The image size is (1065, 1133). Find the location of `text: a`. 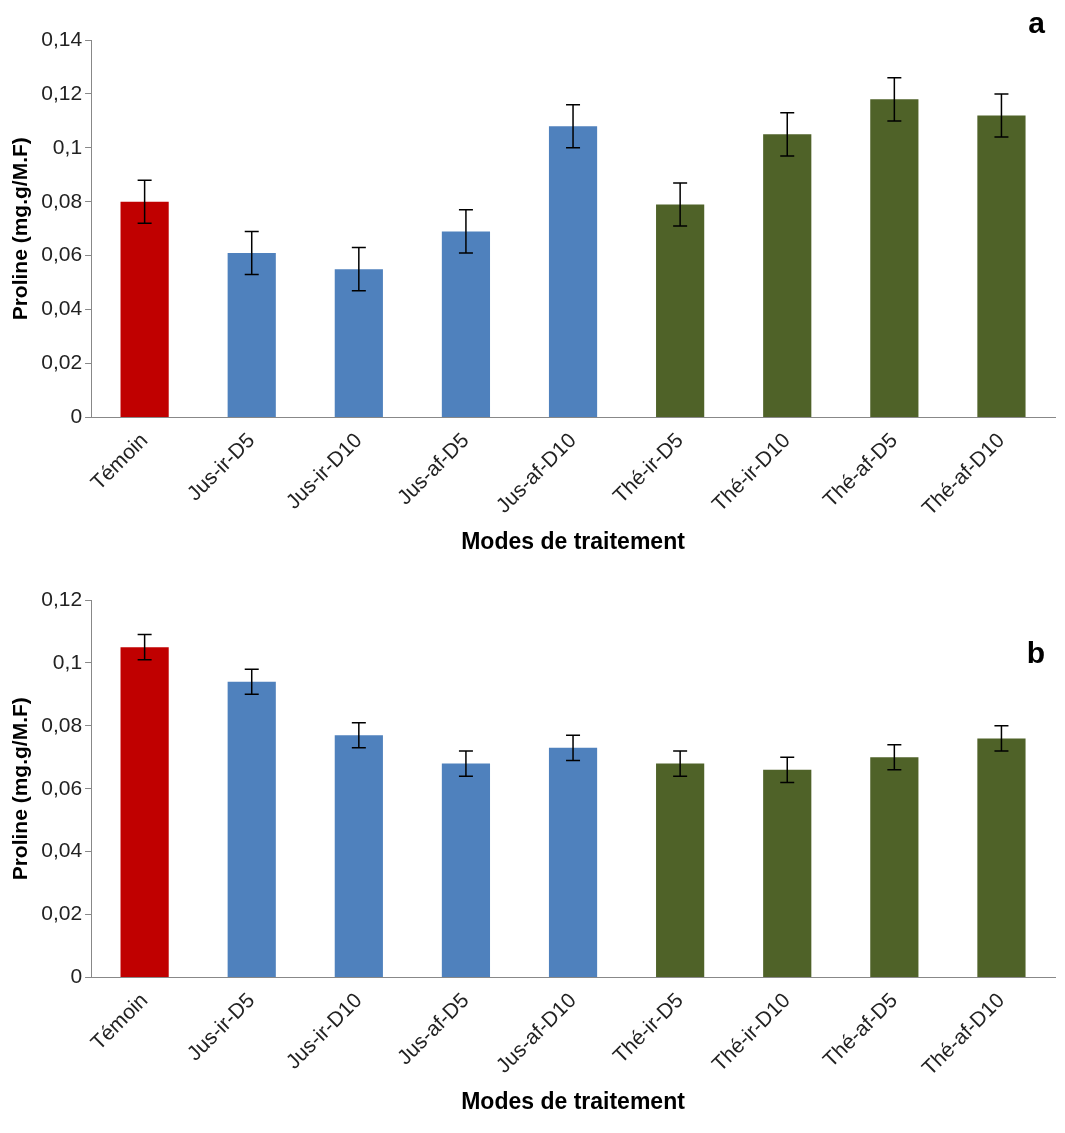

text: a is located at coordinates (1037, 23).